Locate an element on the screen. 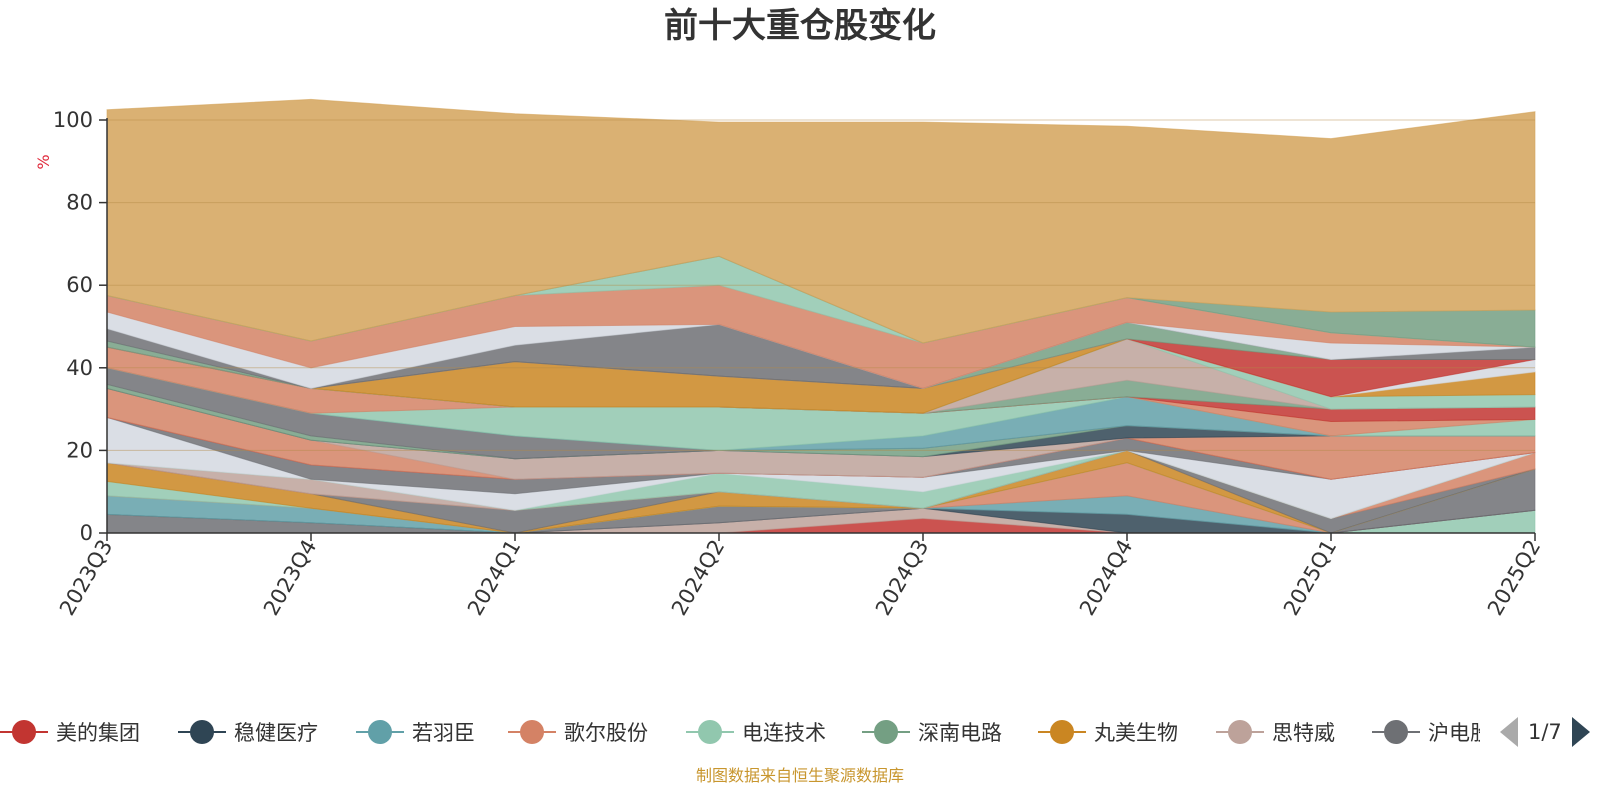 The width and height of the screenshot is (1600, 800). legend-item: 歌尔股份 is located at coordinates (578, 732).